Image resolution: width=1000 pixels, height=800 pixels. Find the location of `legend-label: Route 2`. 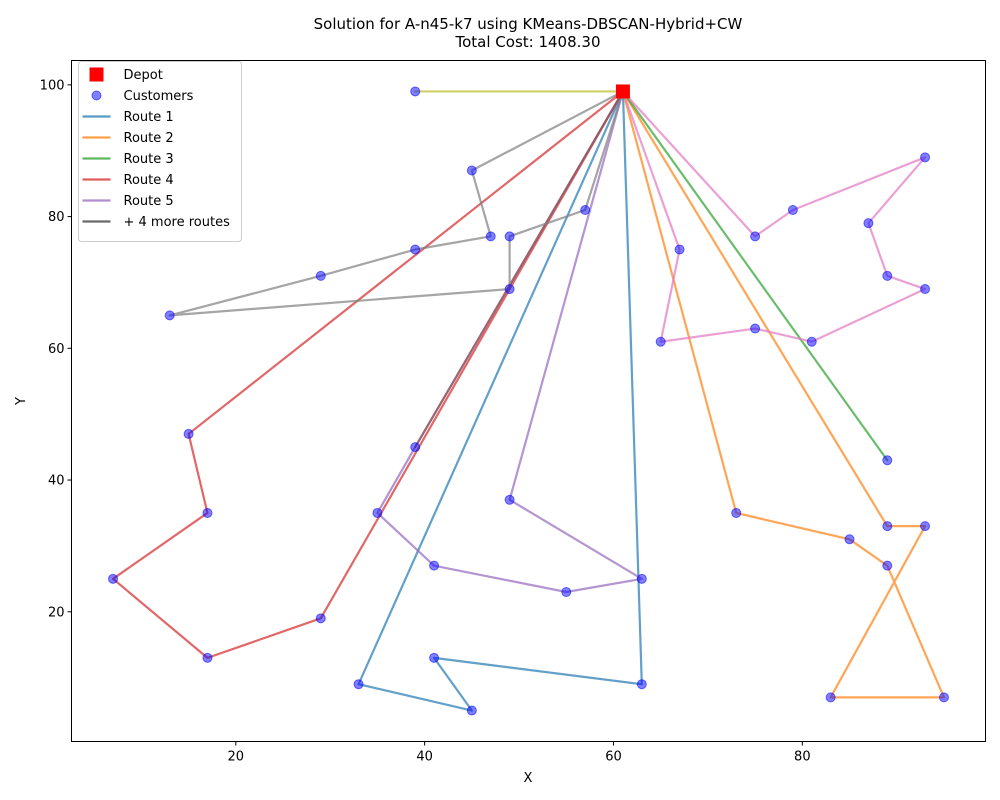

legend-label: Route 2 is located at coordinates (149, 138).